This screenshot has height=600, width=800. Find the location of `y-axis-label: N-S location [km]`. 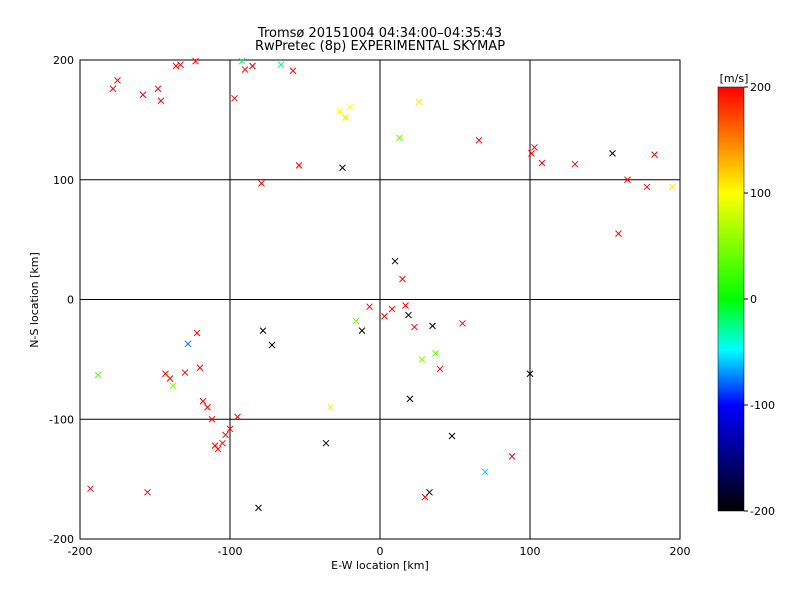

y-axis-label: N-S location [km] is located at coordinates (34, 300).